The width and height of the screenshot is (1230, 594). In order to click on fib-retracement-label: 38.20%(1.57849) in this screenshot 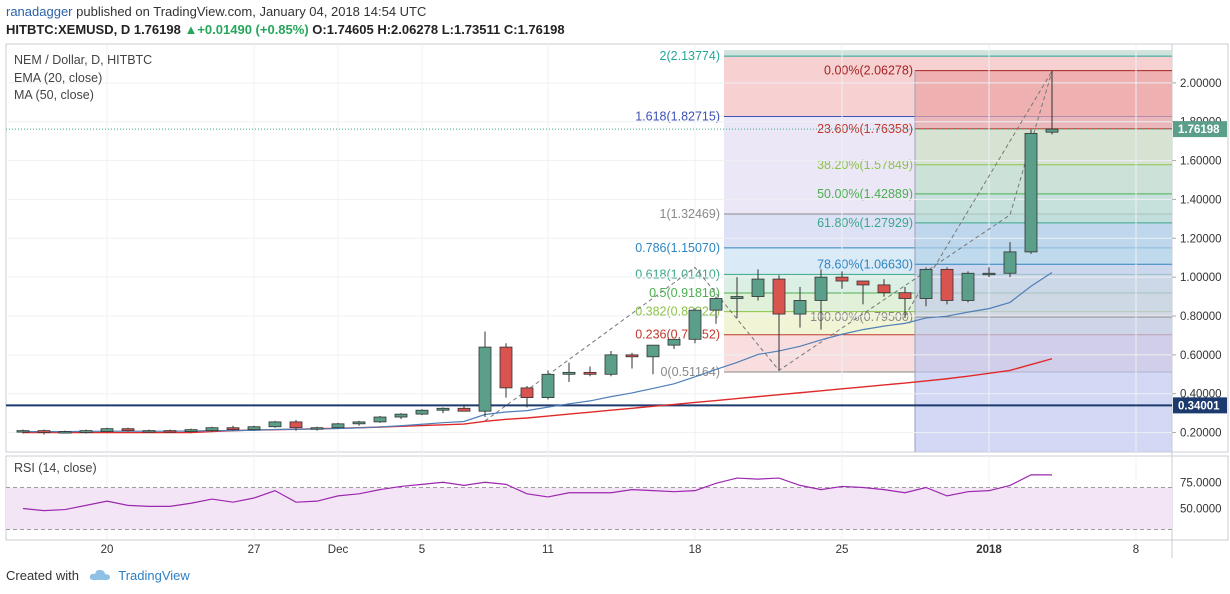, I will do `click(865, 165)`.